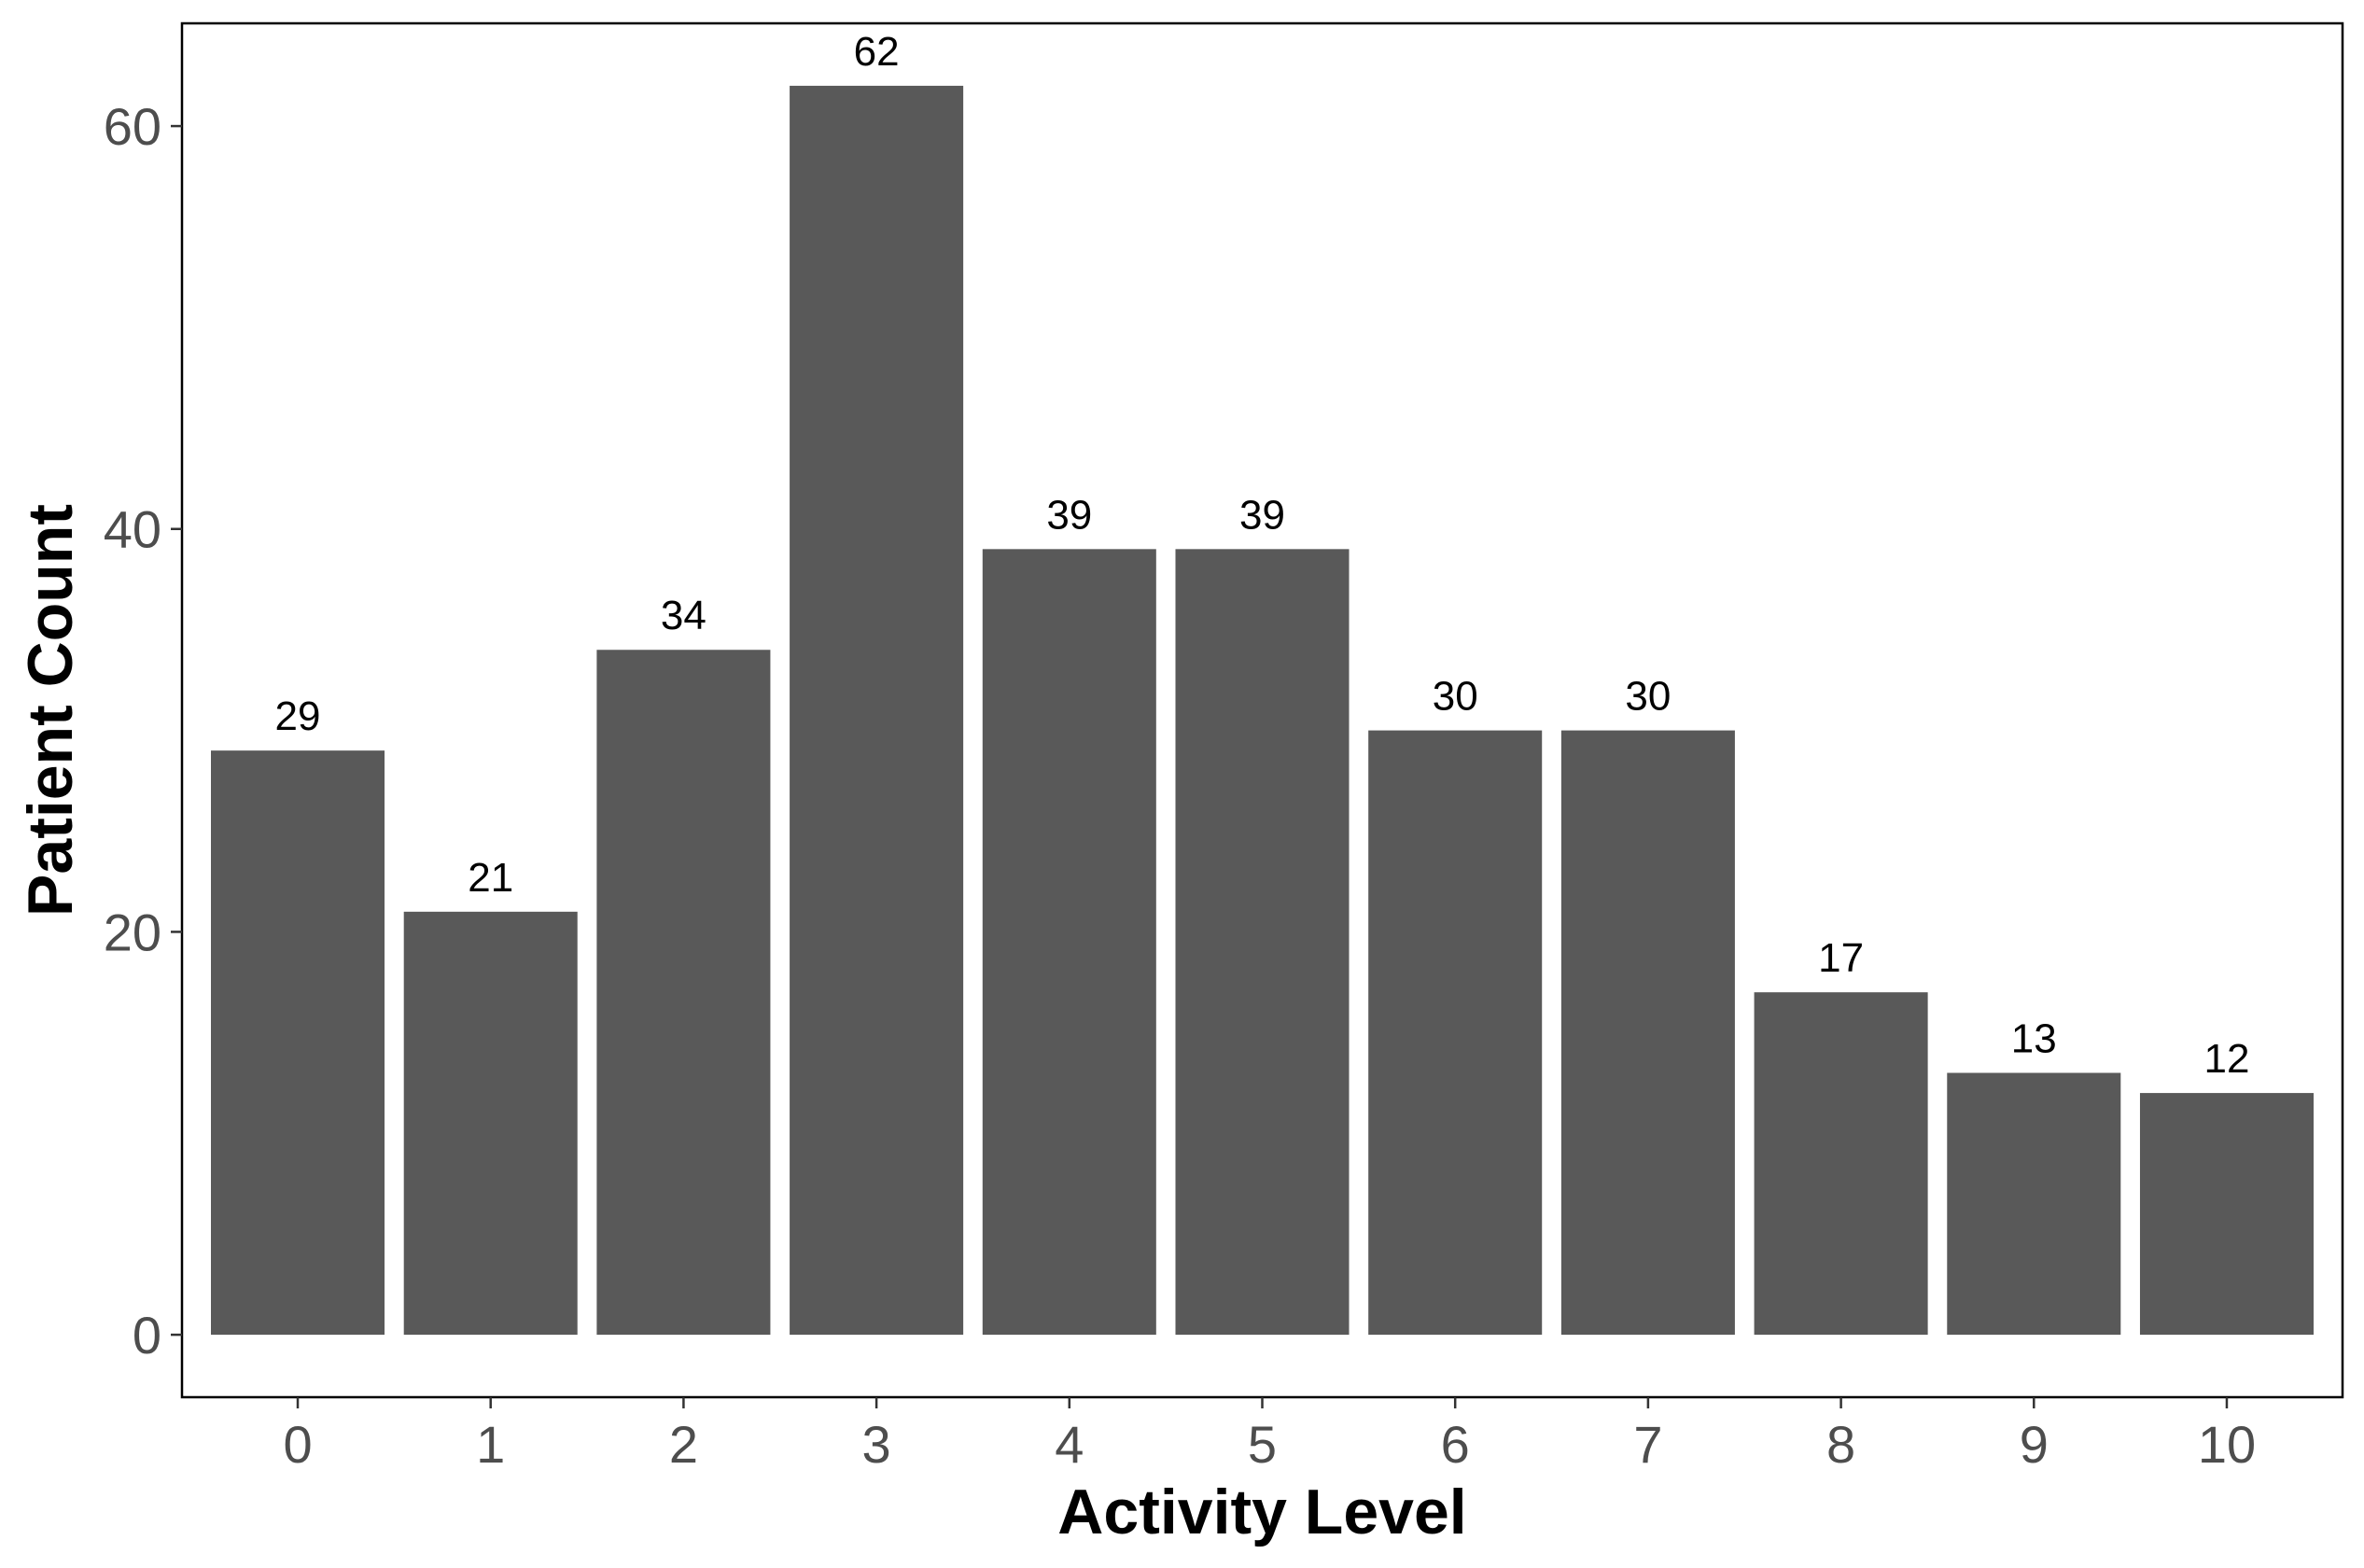 This screenshot has width=2364, height=1568. Describe the element at coordinates (143, 731) in the screenshot. I see `y-axis: 0 20 40 60` at that location.